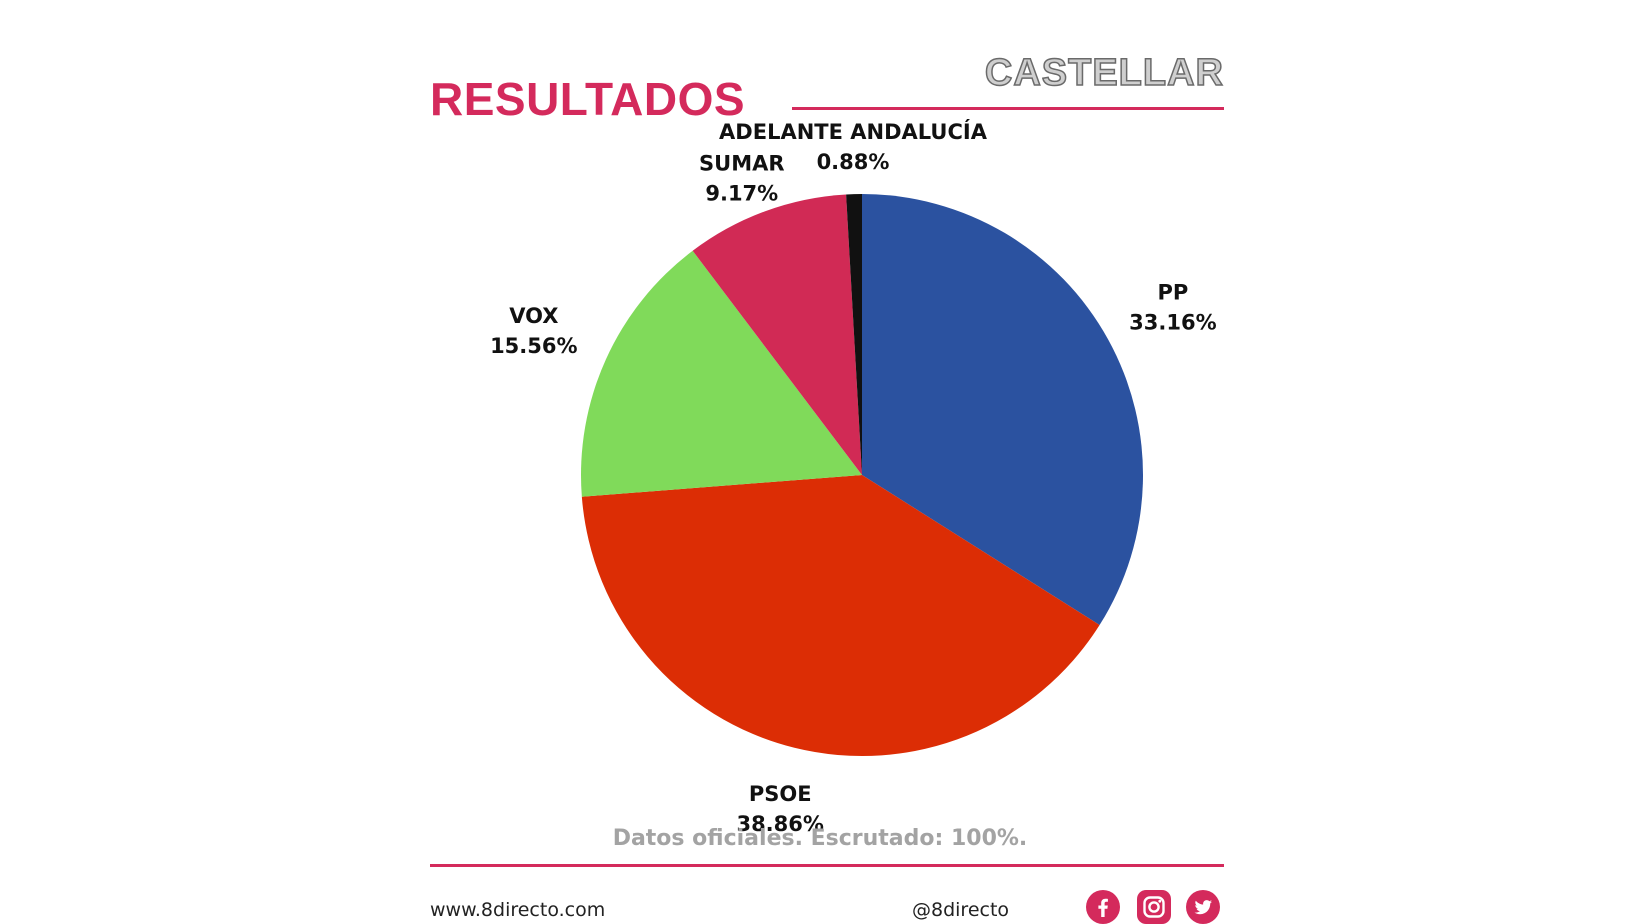  What do you see at coordinates (1103, 907) in the screenshot?
I see `facebook-icon` at bounding box center [1103, 907].